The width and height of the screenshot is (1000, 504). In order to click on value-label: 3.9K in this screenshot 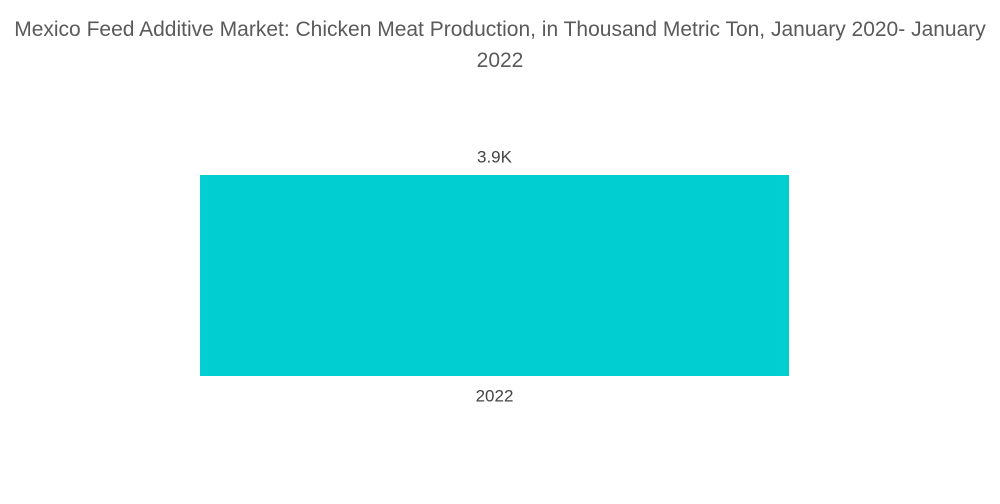, I will do `click(495, 156)`.